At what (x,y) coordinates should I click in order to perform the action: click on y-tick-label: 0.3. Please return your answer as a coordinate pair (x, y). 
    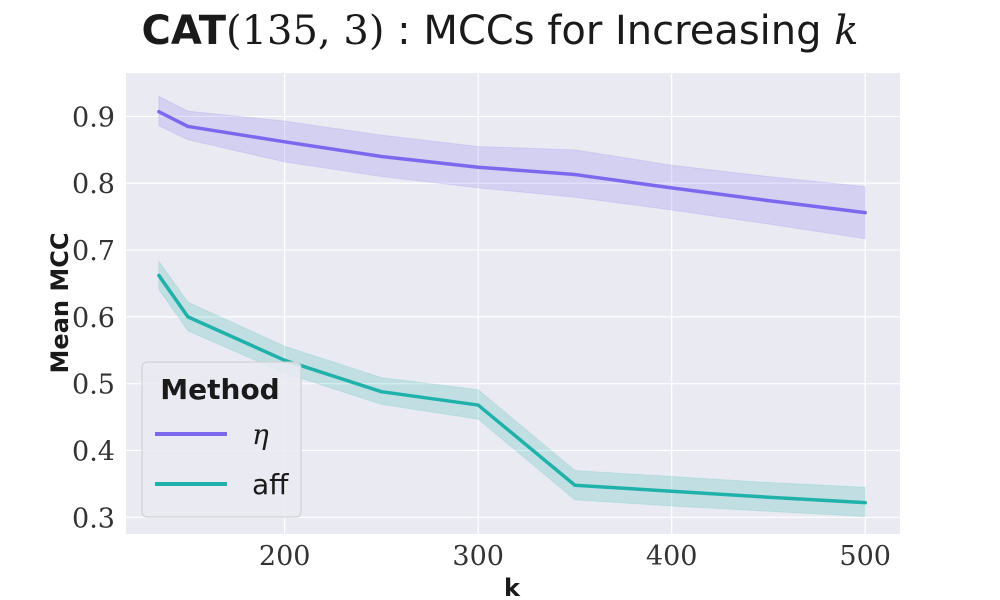
    Looking at the image, I should click on (93, 518).